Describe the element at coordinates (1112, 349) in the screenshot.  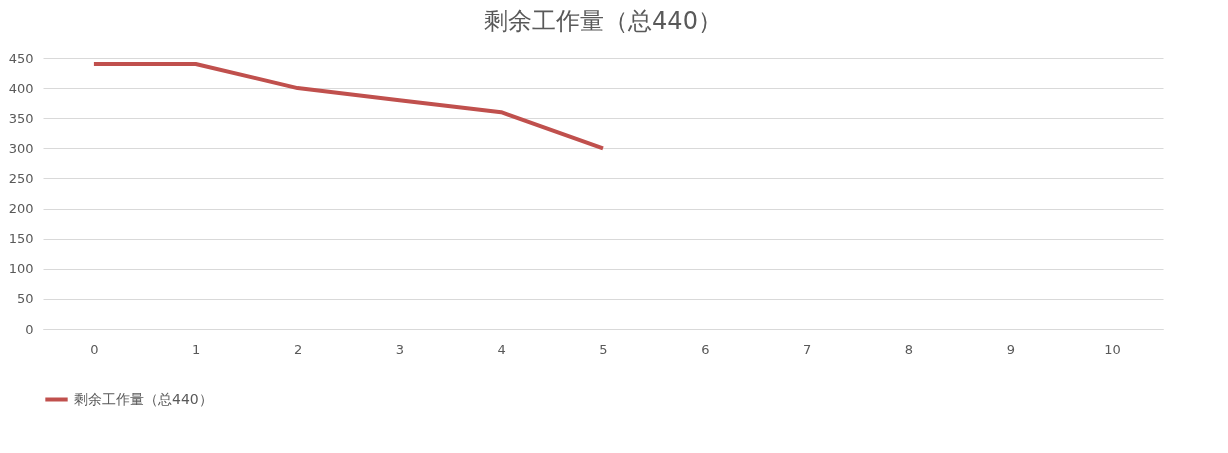
I see `x-tick-label: 10` at that location.